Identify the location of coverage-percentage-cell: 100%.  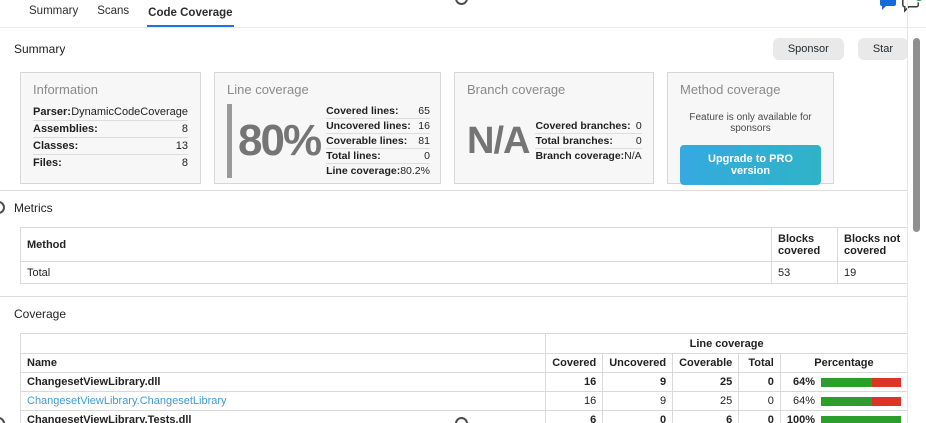
(844, 416).